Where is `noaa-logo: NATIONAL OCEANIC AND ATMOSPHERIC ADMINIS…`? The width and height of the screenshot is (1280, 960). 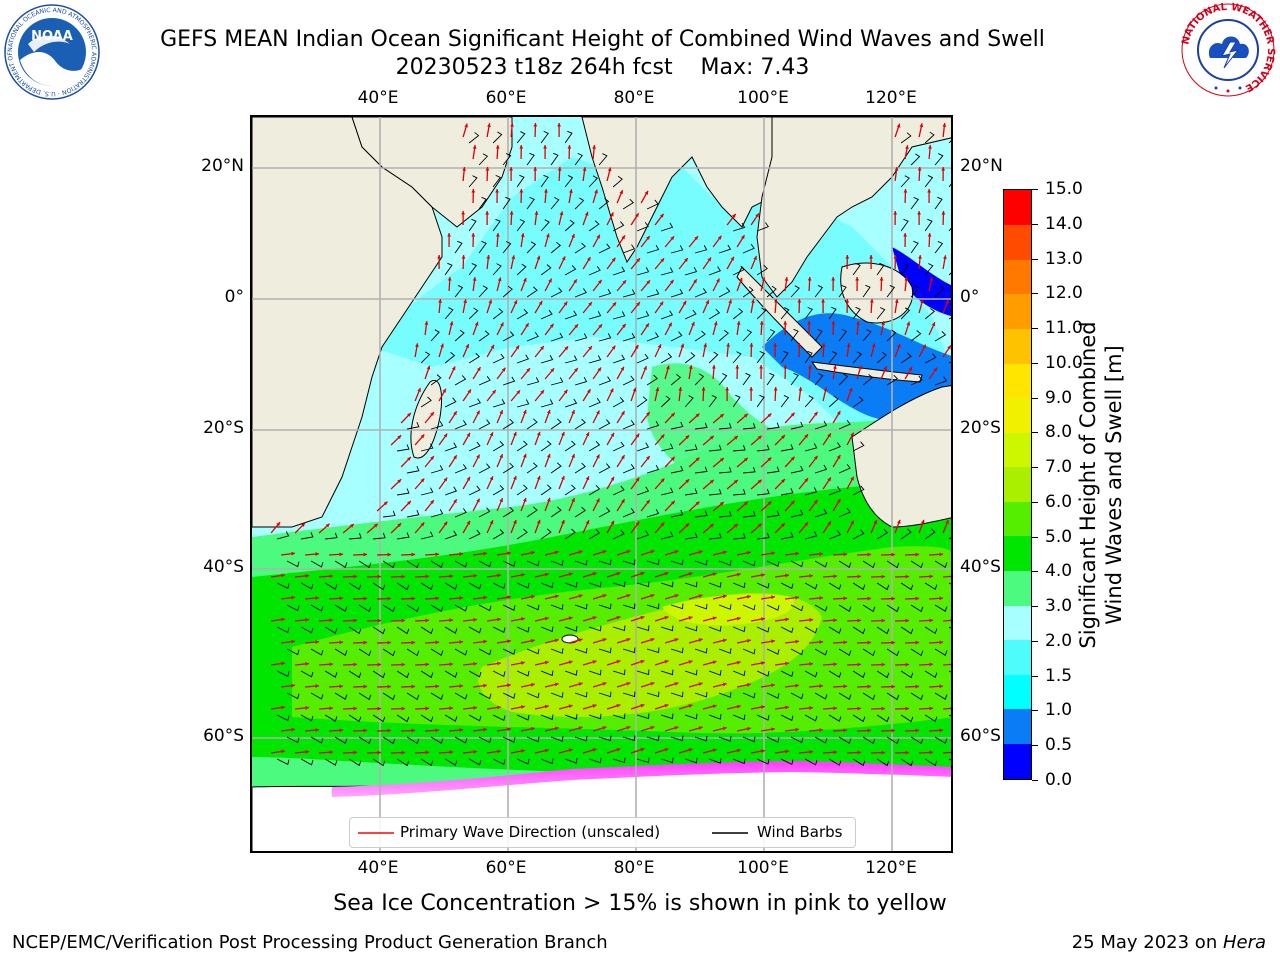
noaa-logo: NATIONAL OCEANIC AND ATMOSPHERIC ADMINIS… is located at coordinates (50, 50).